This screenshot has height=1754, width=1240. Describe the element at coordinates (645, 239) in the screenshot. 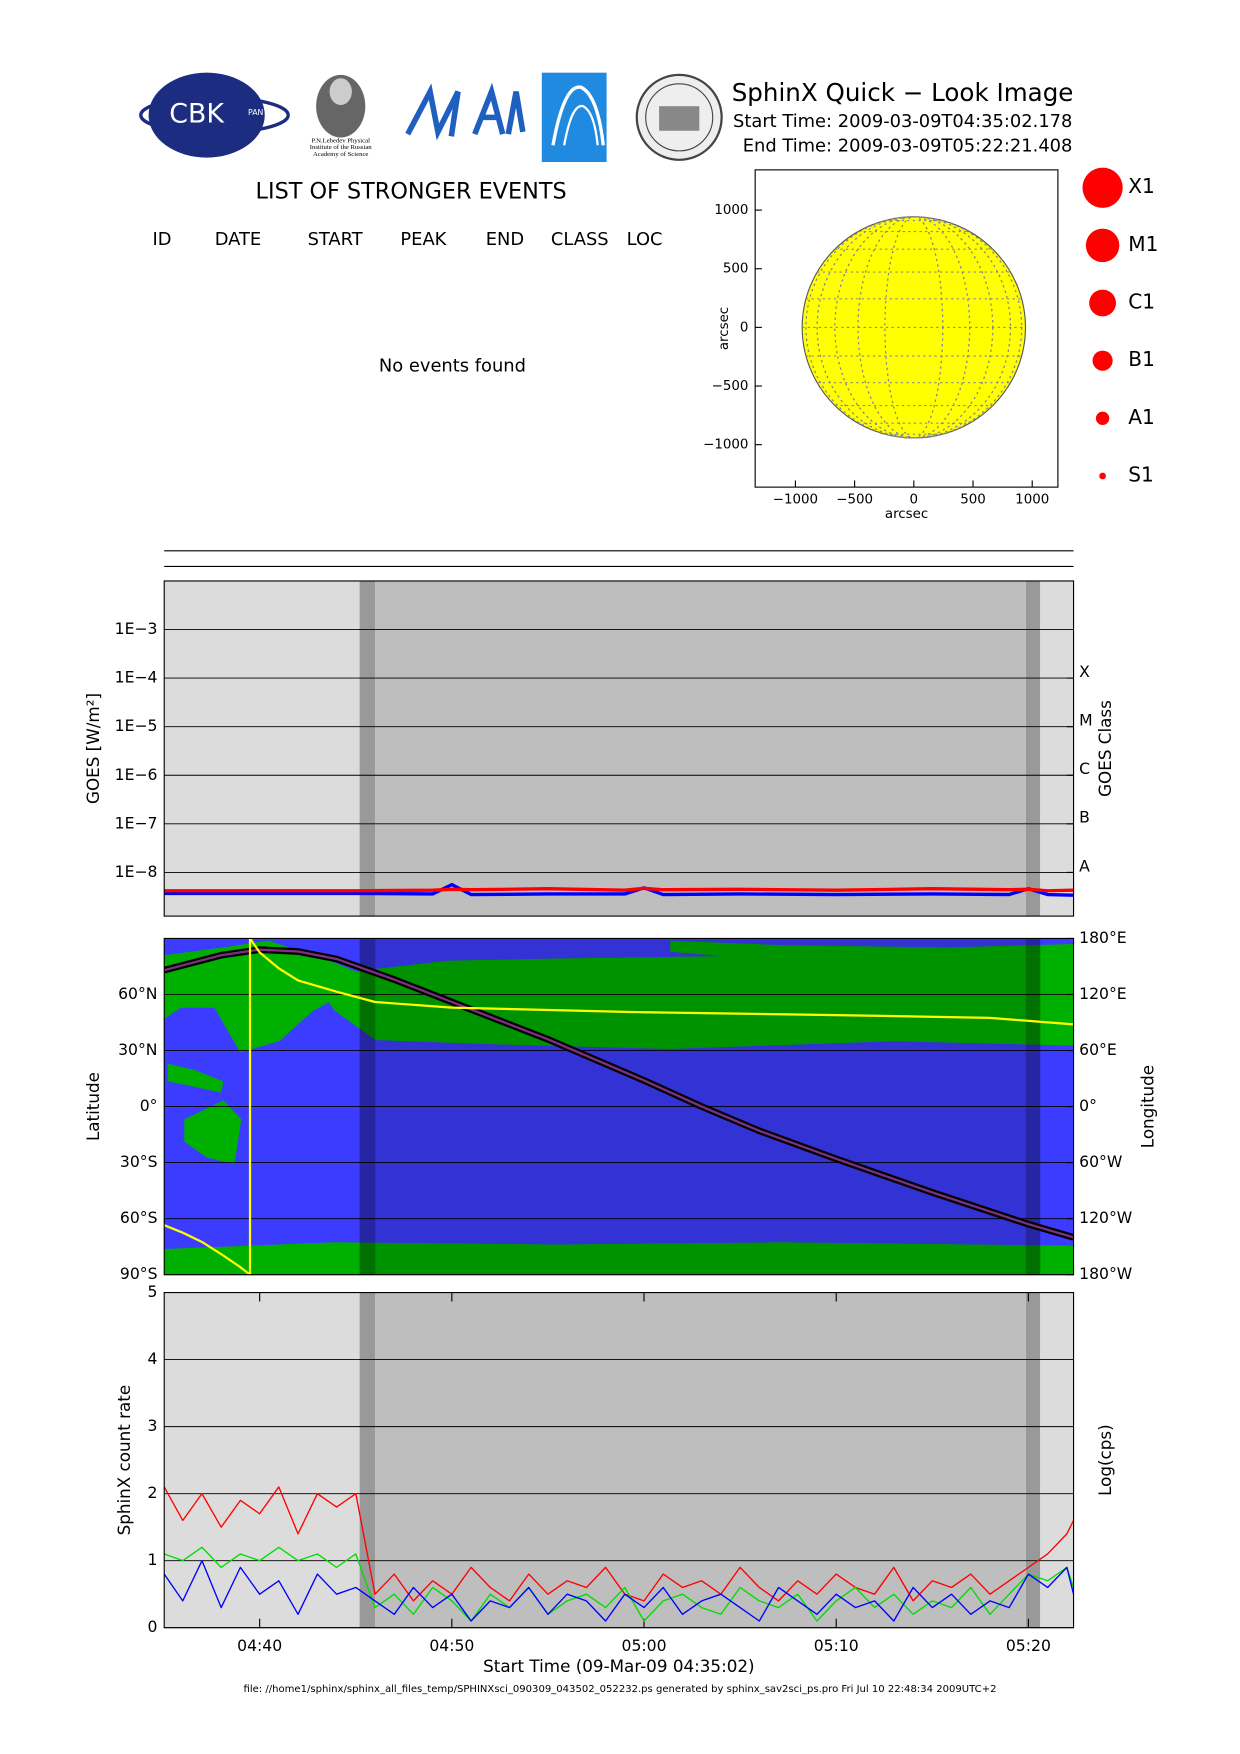

I see `column-header: LOC` at that location.